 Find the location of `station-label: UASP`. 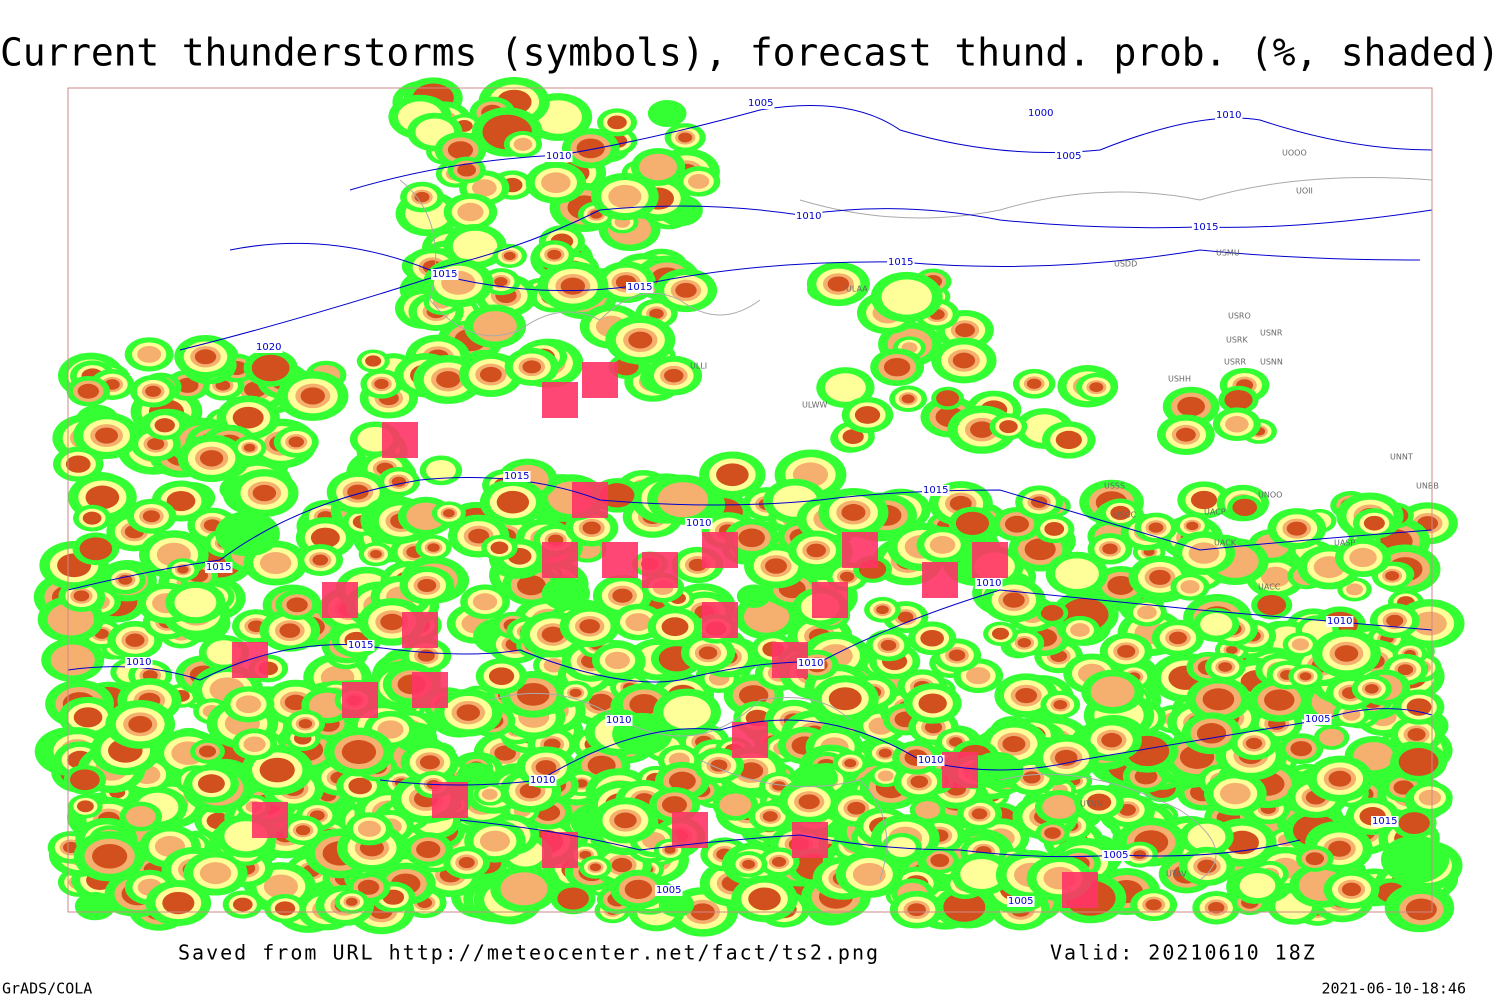

station-label: UASP is located at coordinates (1344, 543).